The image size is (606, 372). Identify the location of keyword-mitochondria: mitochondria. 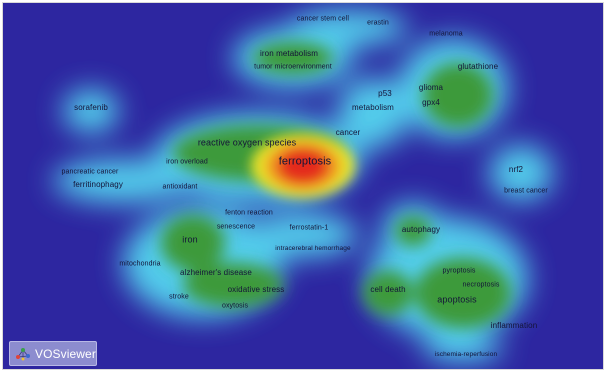
(140, 264).